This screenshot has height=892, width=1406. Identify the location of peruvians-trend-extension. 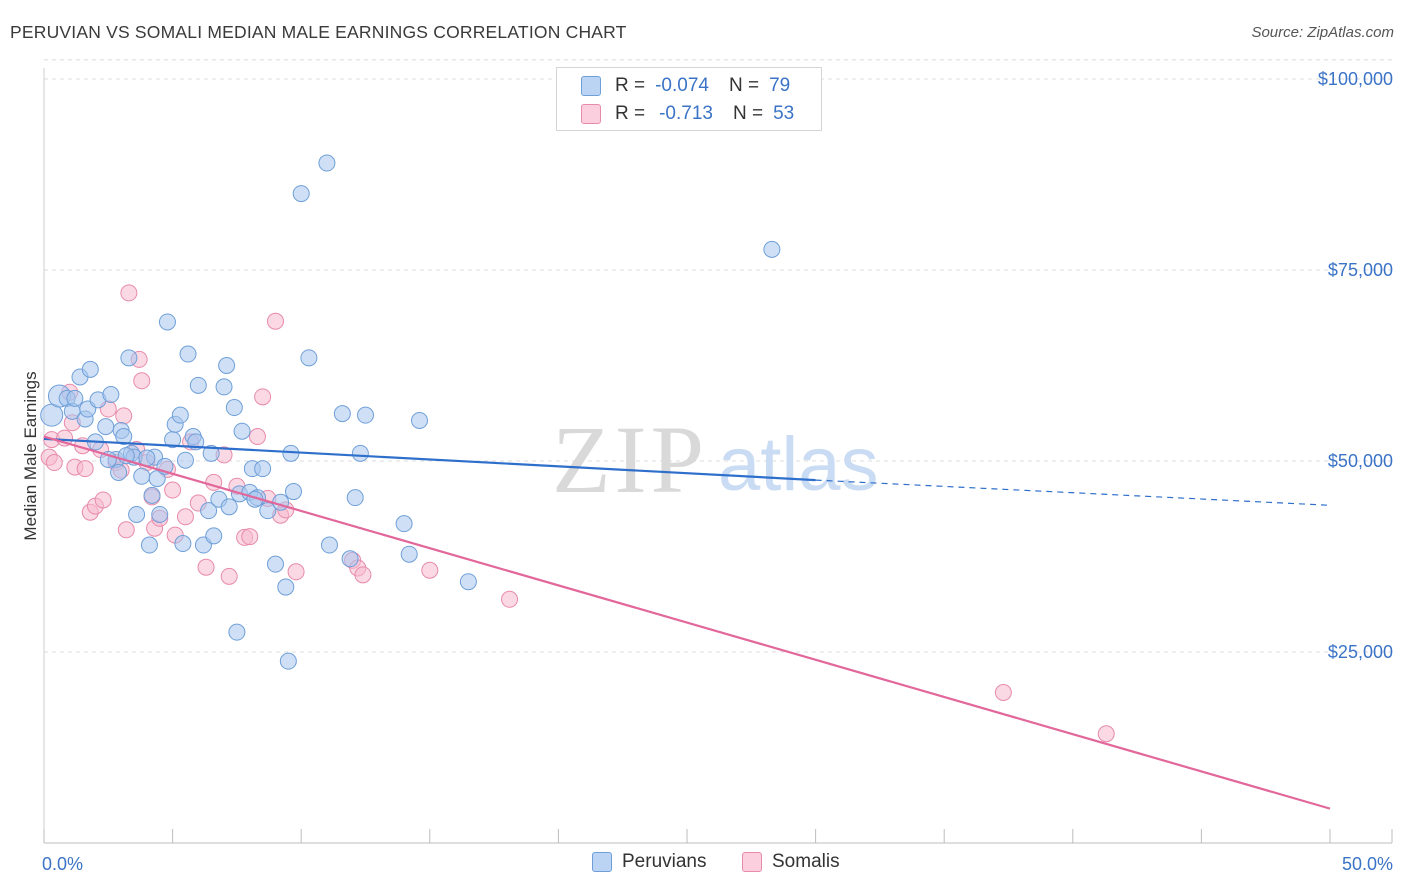
(1073, 492).